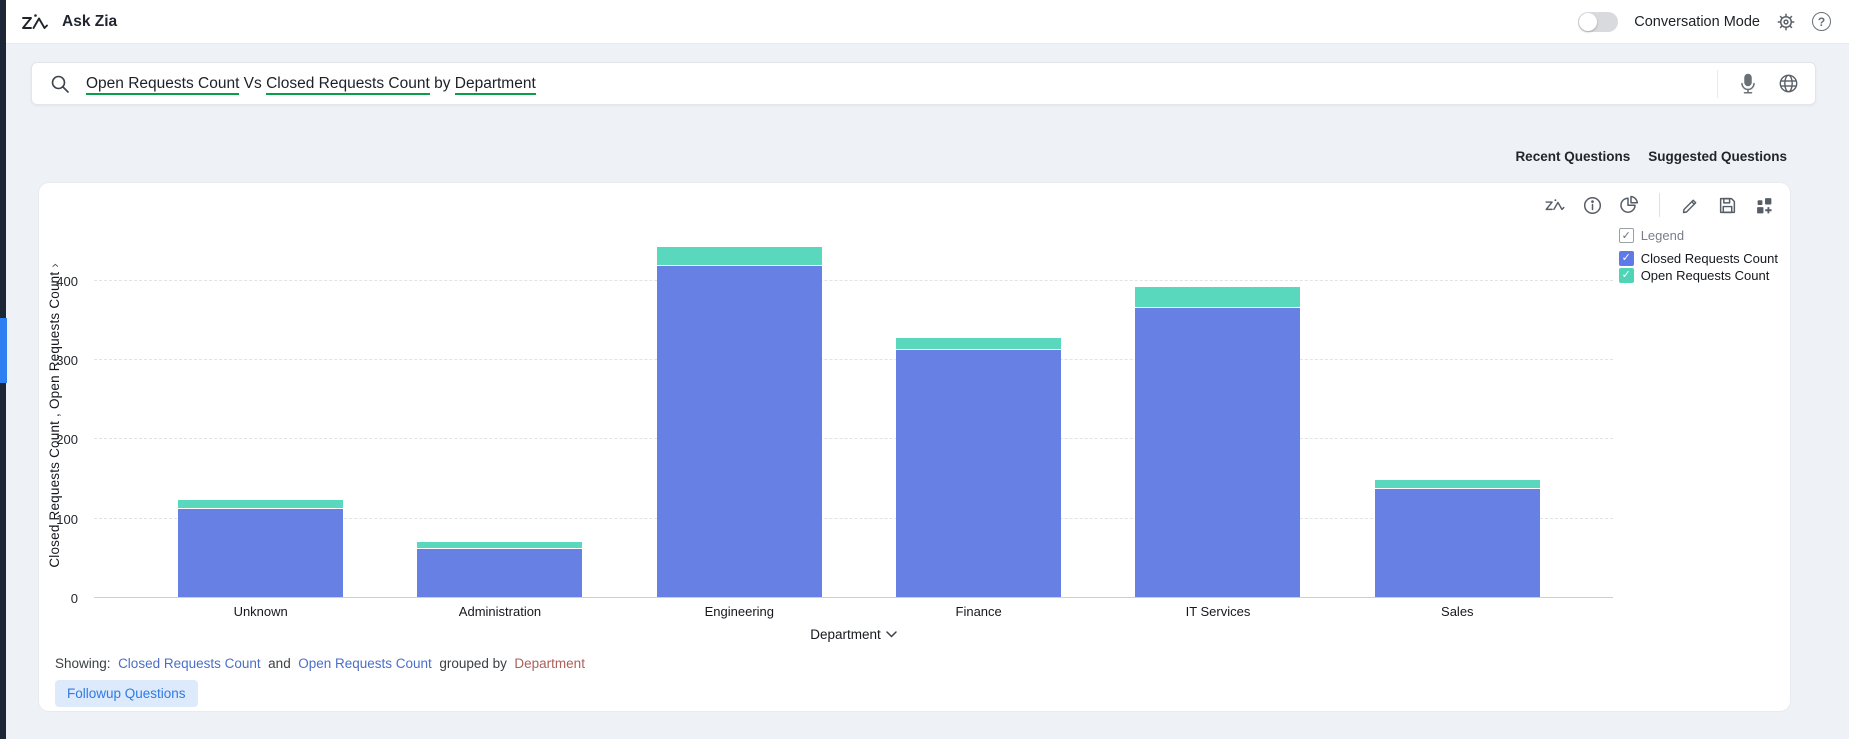 The image size is (1849, 739). I want to click on stacked-bar-administration, so click(500, 570).